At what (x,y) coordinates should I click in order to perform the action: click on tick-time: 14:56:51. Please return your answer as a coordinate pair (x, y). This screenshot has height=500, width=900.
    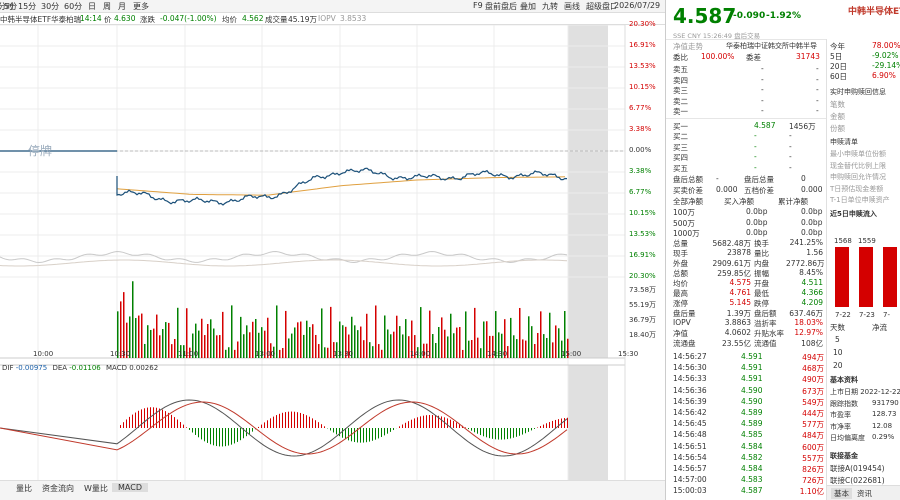
    Looking at the image, I should click on (690, 446).